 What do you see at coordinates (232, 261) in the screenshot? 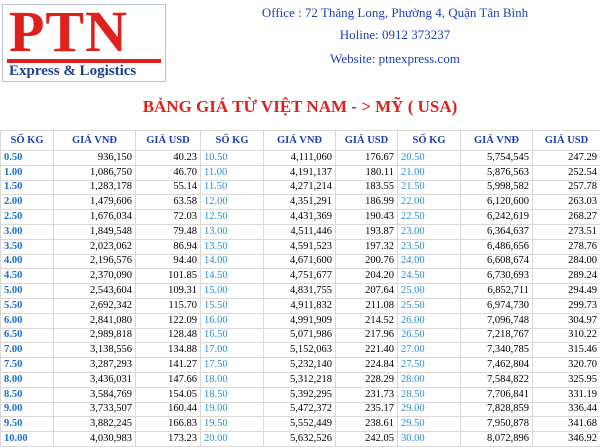
I see `weight-cell: 14.00` at bounding box center [232, 261].